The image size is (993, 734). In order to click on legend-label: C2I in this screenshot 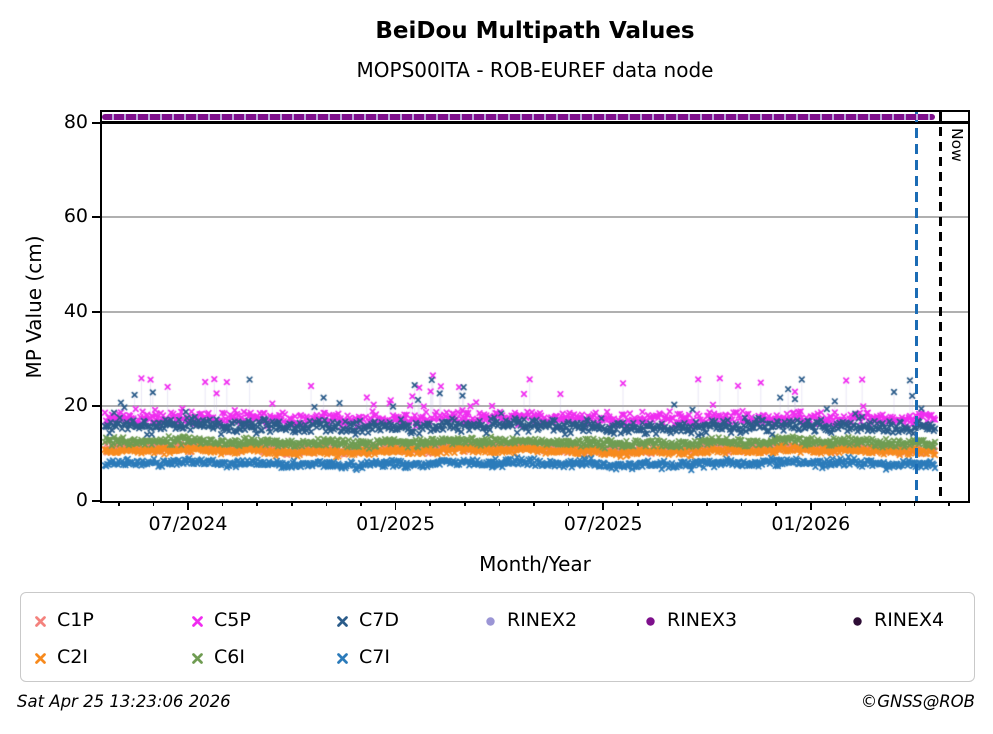, I will do `click(72, 656)`.